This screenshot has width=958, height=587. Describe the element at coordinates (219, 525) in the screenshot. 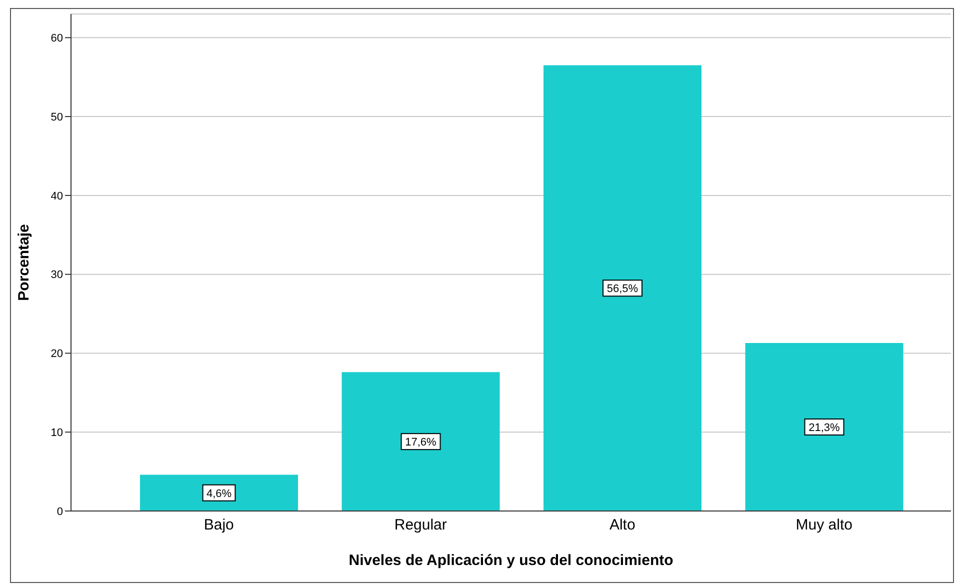

I see `x-tick-label: Bajo` at that location.